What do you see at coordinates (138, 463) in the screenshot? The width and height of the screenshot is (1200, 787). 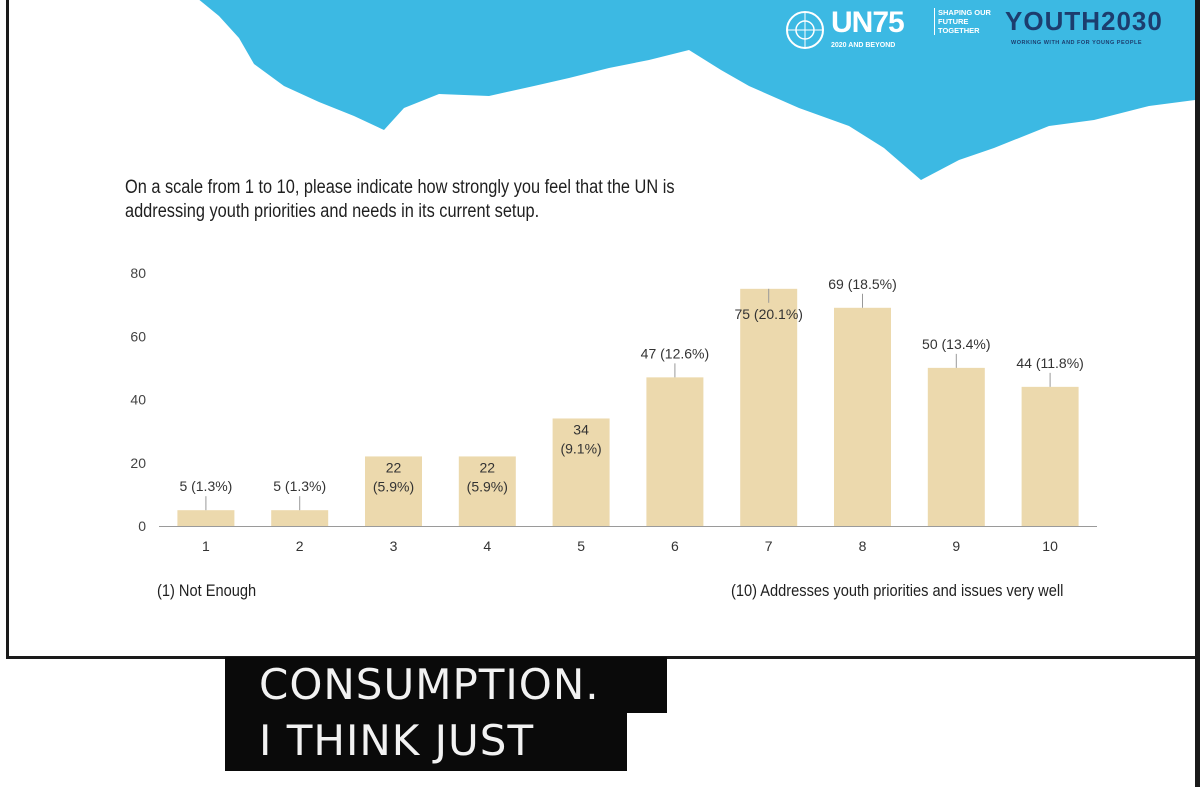 I see `y-tick-label: 20` at bounding box center [138, 463].